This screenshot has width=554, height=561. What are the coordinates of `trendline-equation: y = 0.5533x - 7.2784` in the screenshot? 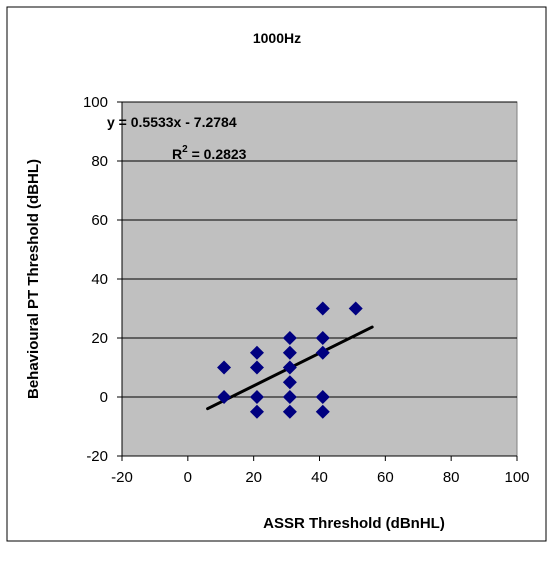 It's located at (172, 122).